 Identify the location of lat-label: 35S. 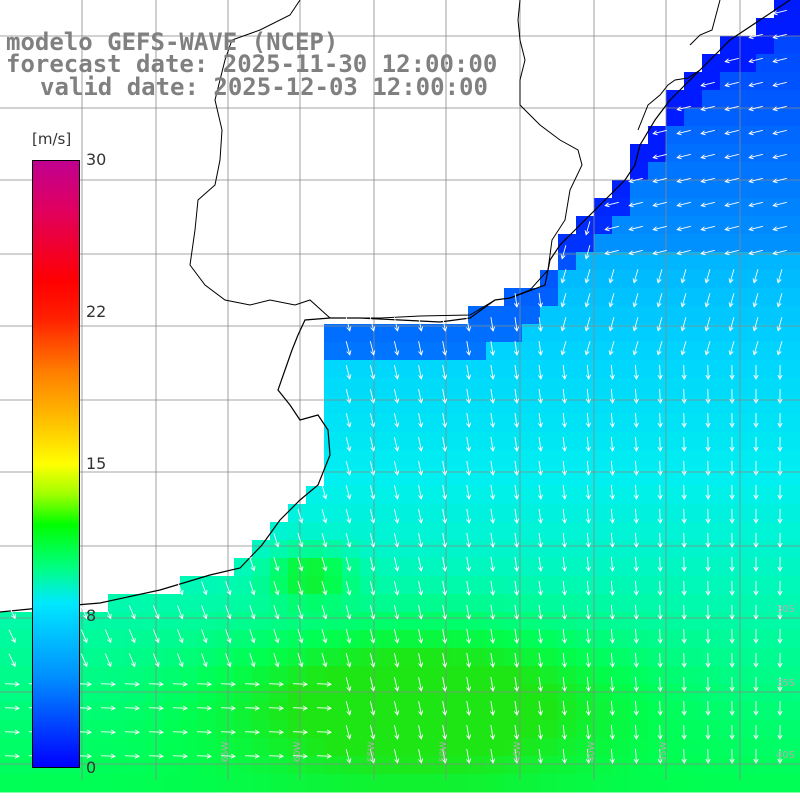
(785, 683).